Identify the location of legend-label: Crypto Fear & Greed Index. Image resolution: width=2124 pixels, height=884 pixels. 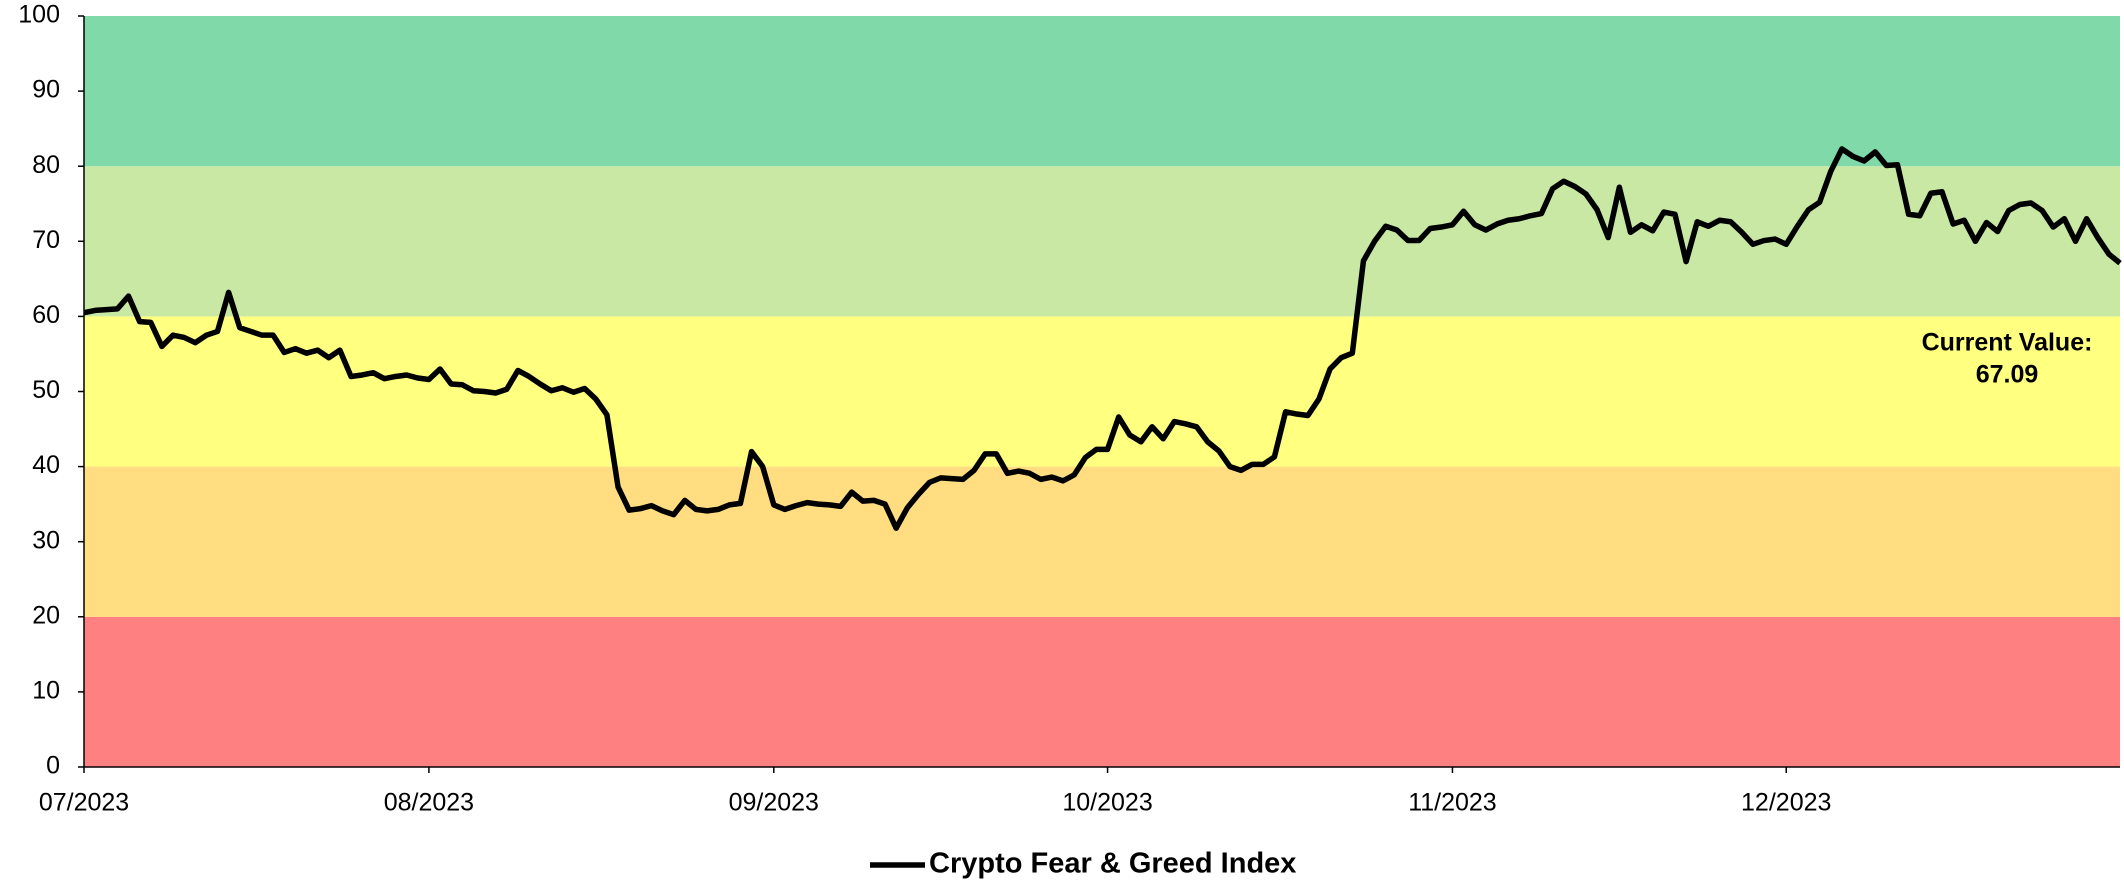
(1112, 864).